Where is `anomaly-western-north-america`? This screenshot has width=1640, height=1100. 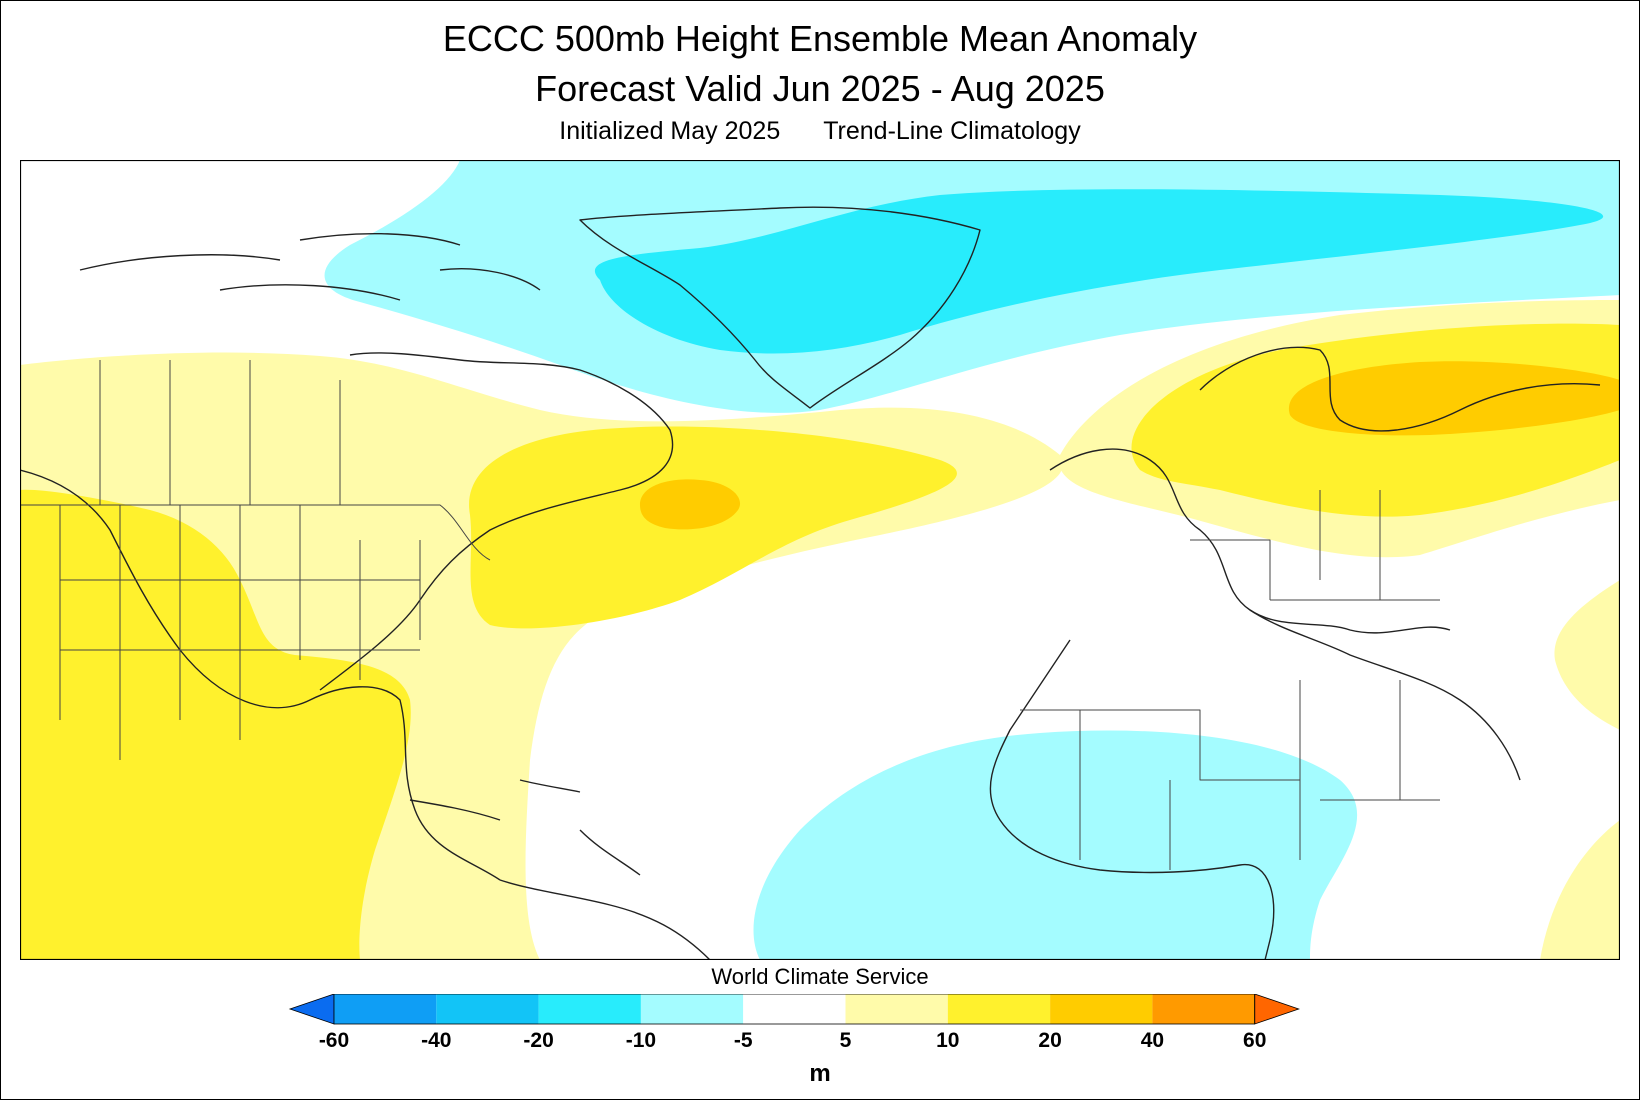 anomaly-western-north-america is located at coordinates (215, 724).